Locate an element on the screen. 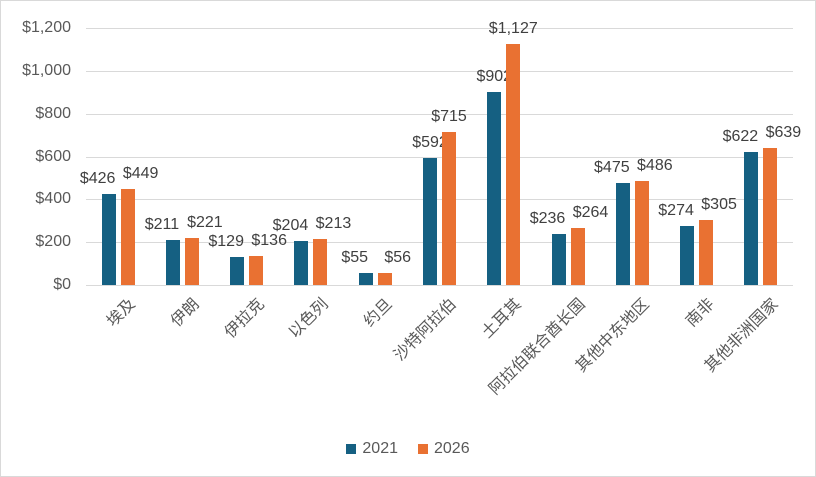 The height and width of the screenshot is (477, 816). bar-value-label: $55 is located at coordinates (355, 258).